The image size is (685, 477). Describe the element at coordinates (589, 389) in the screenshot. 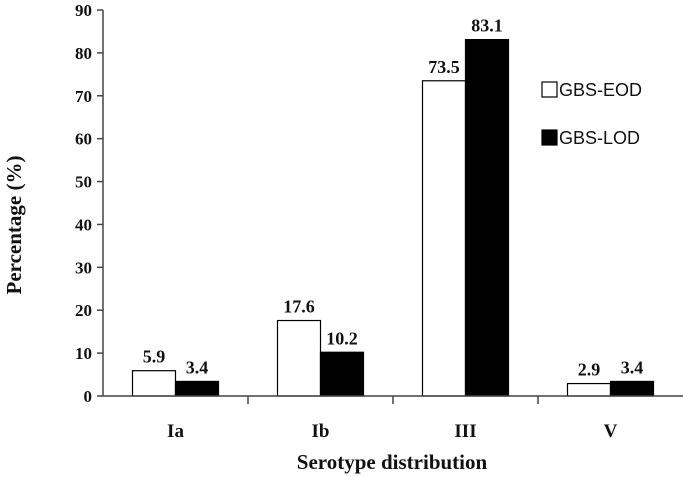

I see `bar-gbs-eod-v` at that location.